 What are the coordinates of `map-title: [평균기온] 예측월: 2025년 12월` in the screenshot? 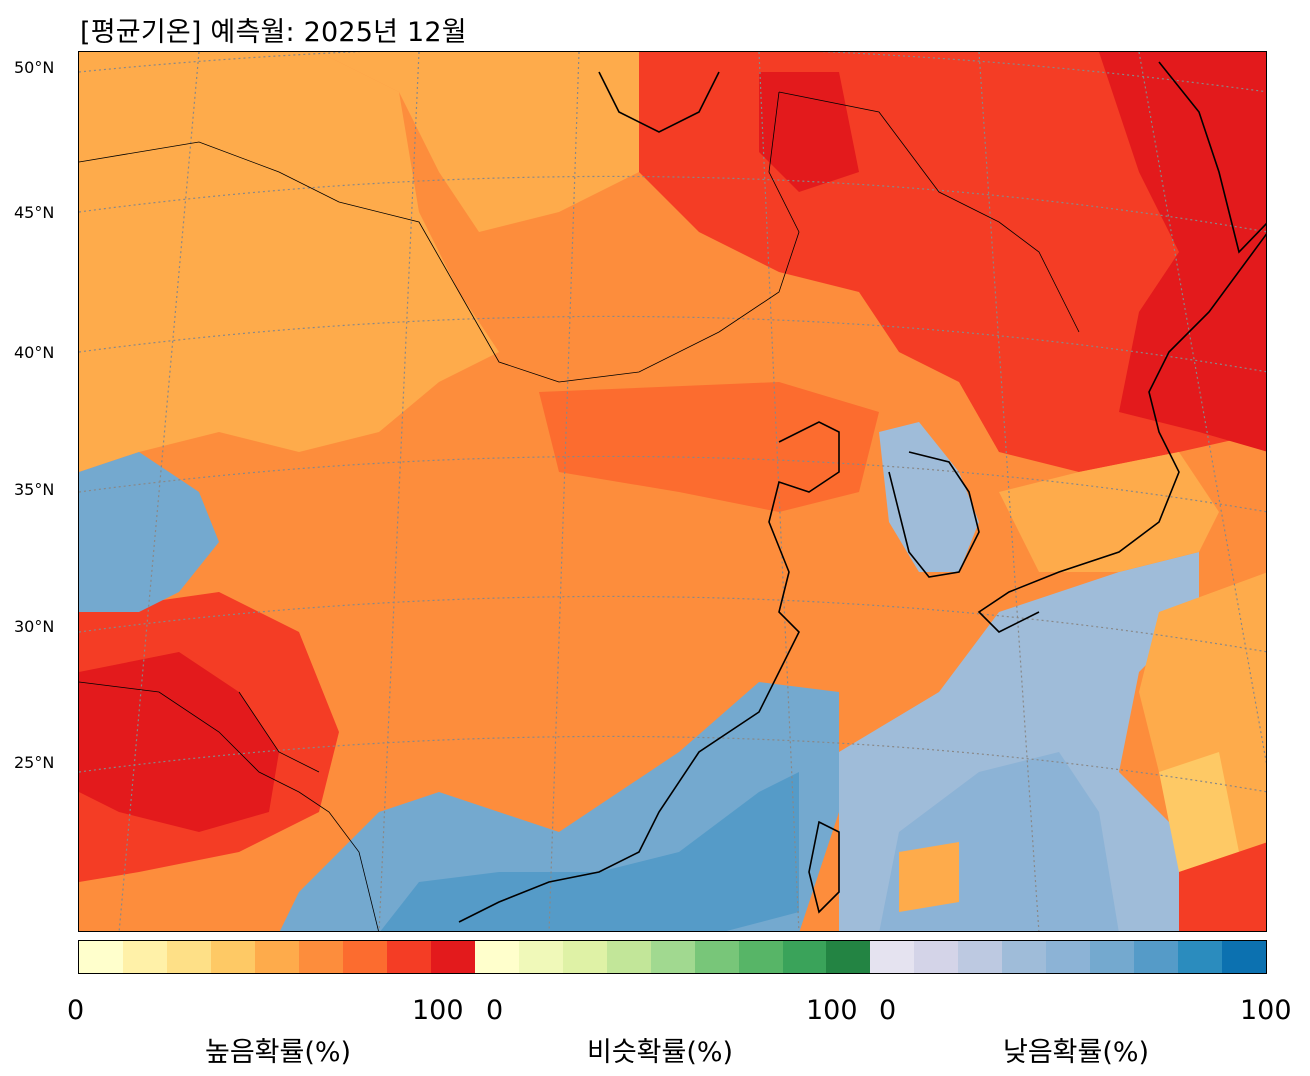 It's located at (273, 32).